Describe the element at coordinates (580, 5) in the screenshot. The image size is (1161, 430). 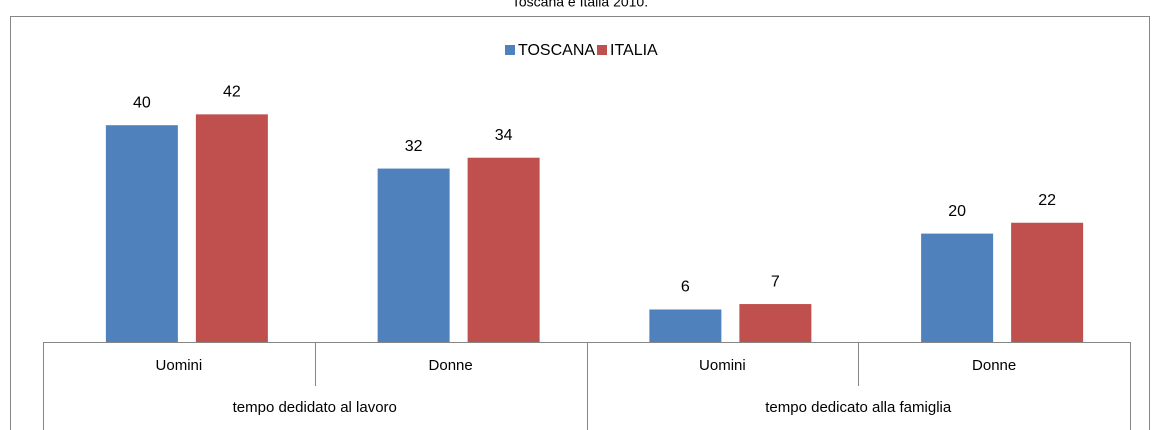
I see `chart-title: Toscana e Italia 2010.` at that location.